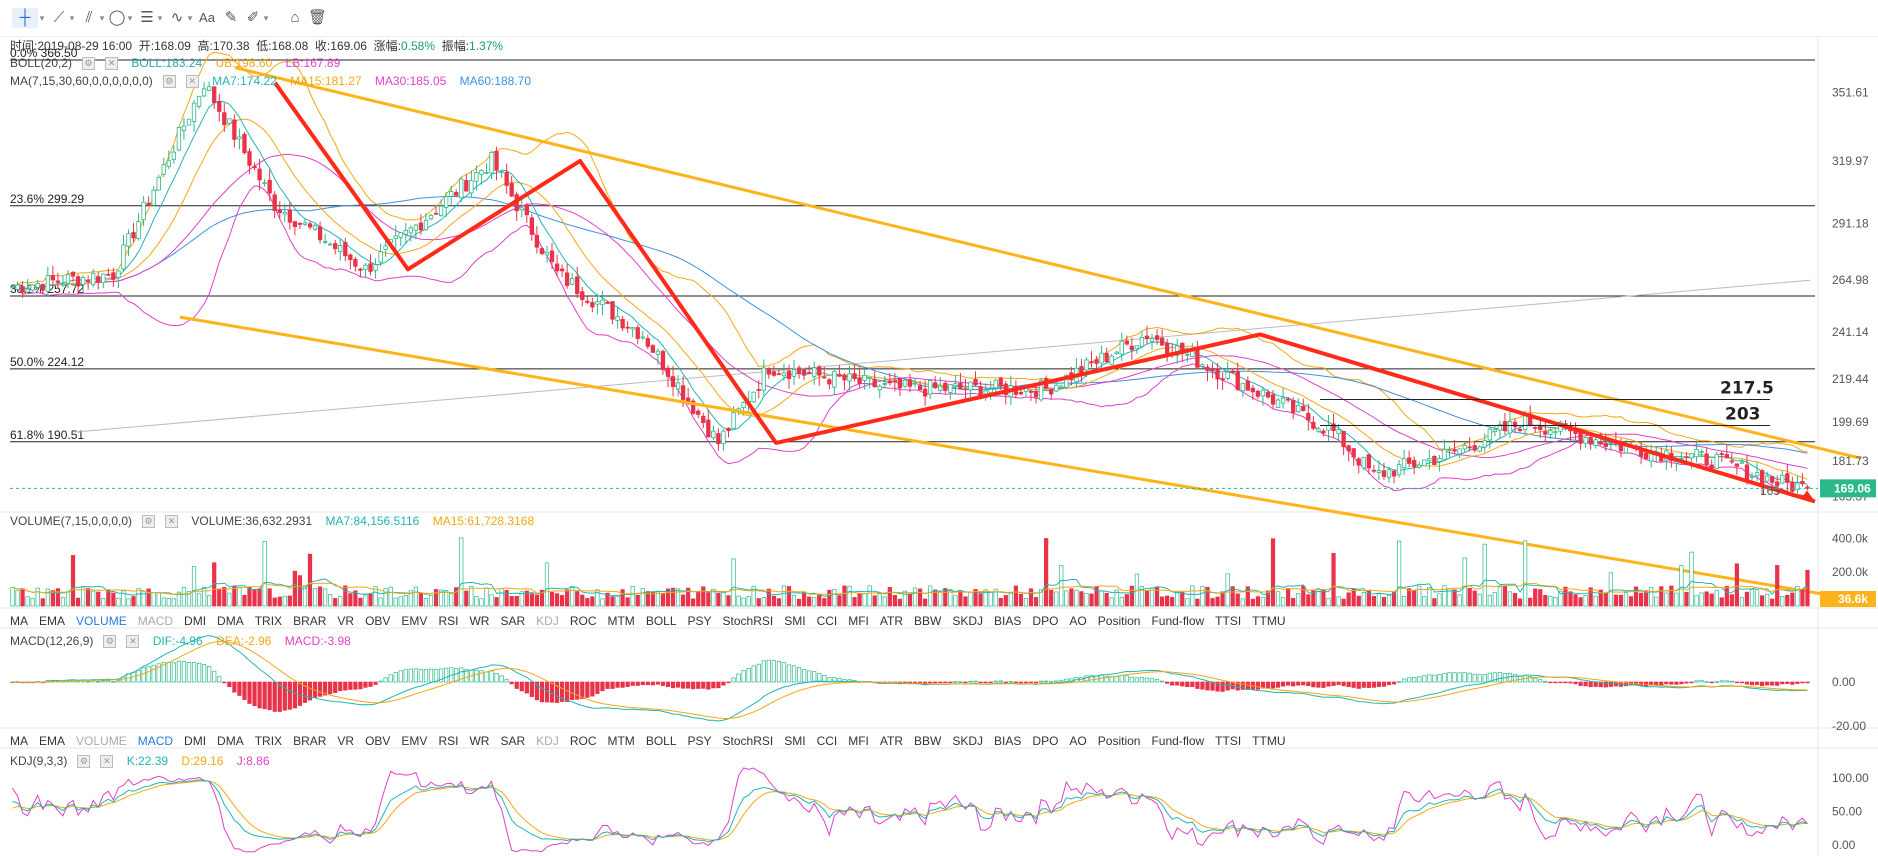 This screenshot has height=856, width=1878. I want to click on kdj-name: KDJ(9,3,3), so click(39, 761).